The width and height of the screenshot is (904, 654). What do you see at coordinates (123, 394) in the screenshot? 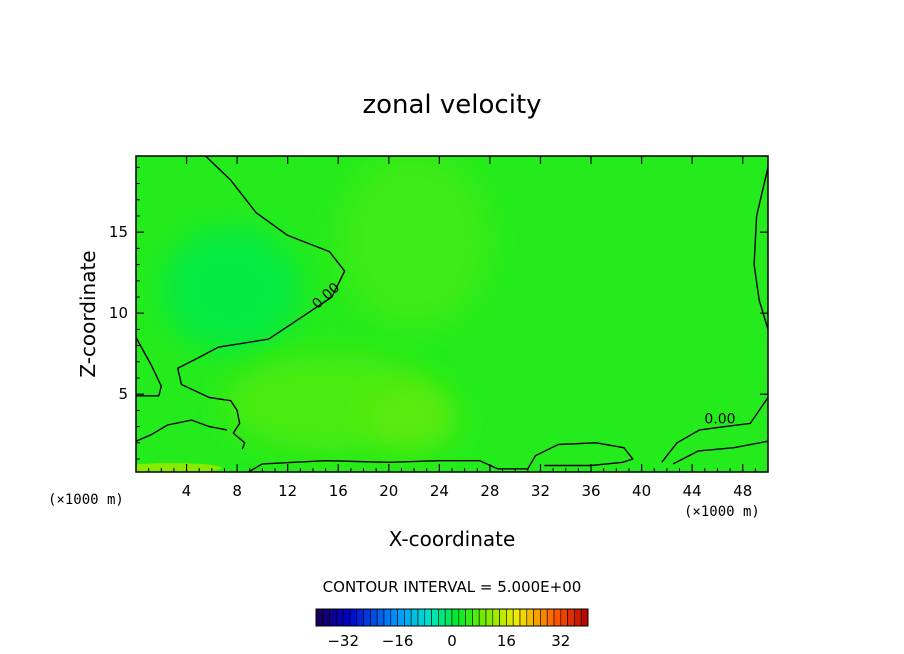
I see `y-tick-label: 5` at bounding box center [123, 394].